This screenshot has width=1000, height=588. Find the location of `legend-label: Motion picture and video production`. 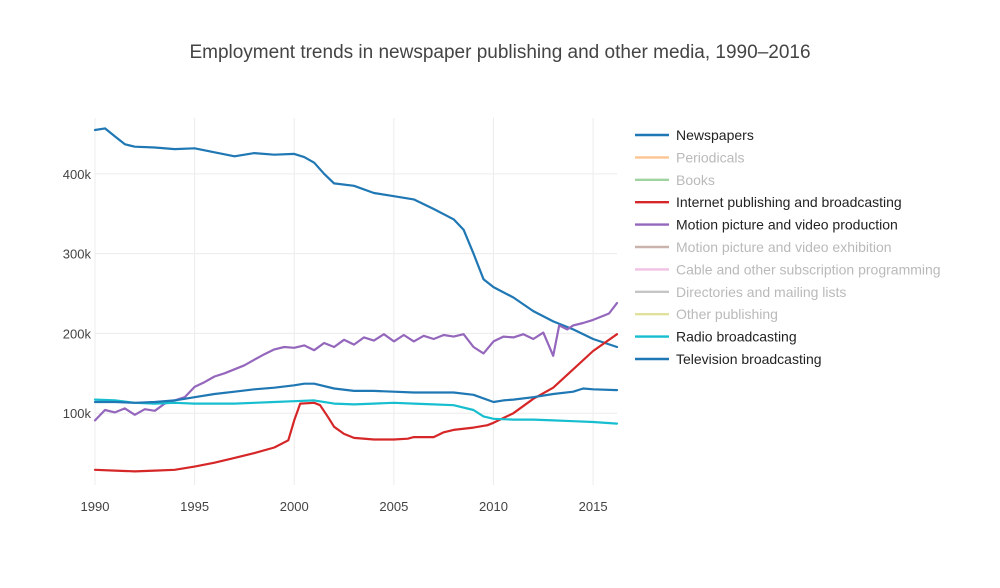

legend-label: Motion picture and video production is located at coordinates (787, 225).